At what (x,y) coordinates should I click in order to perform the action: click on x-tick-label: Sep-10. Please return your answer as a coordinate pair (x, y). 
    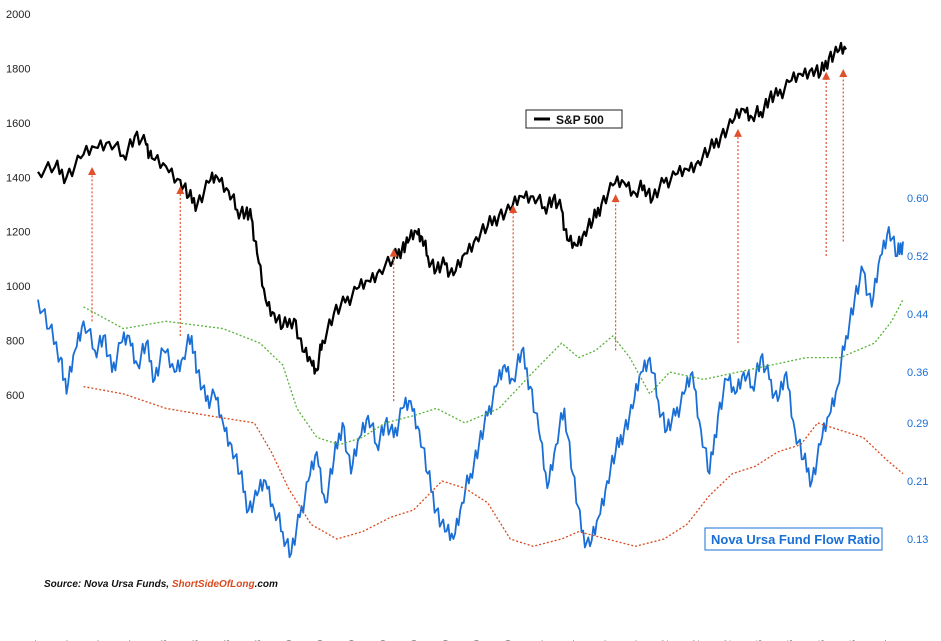
    Looking at the image, I should click on (477, 640).